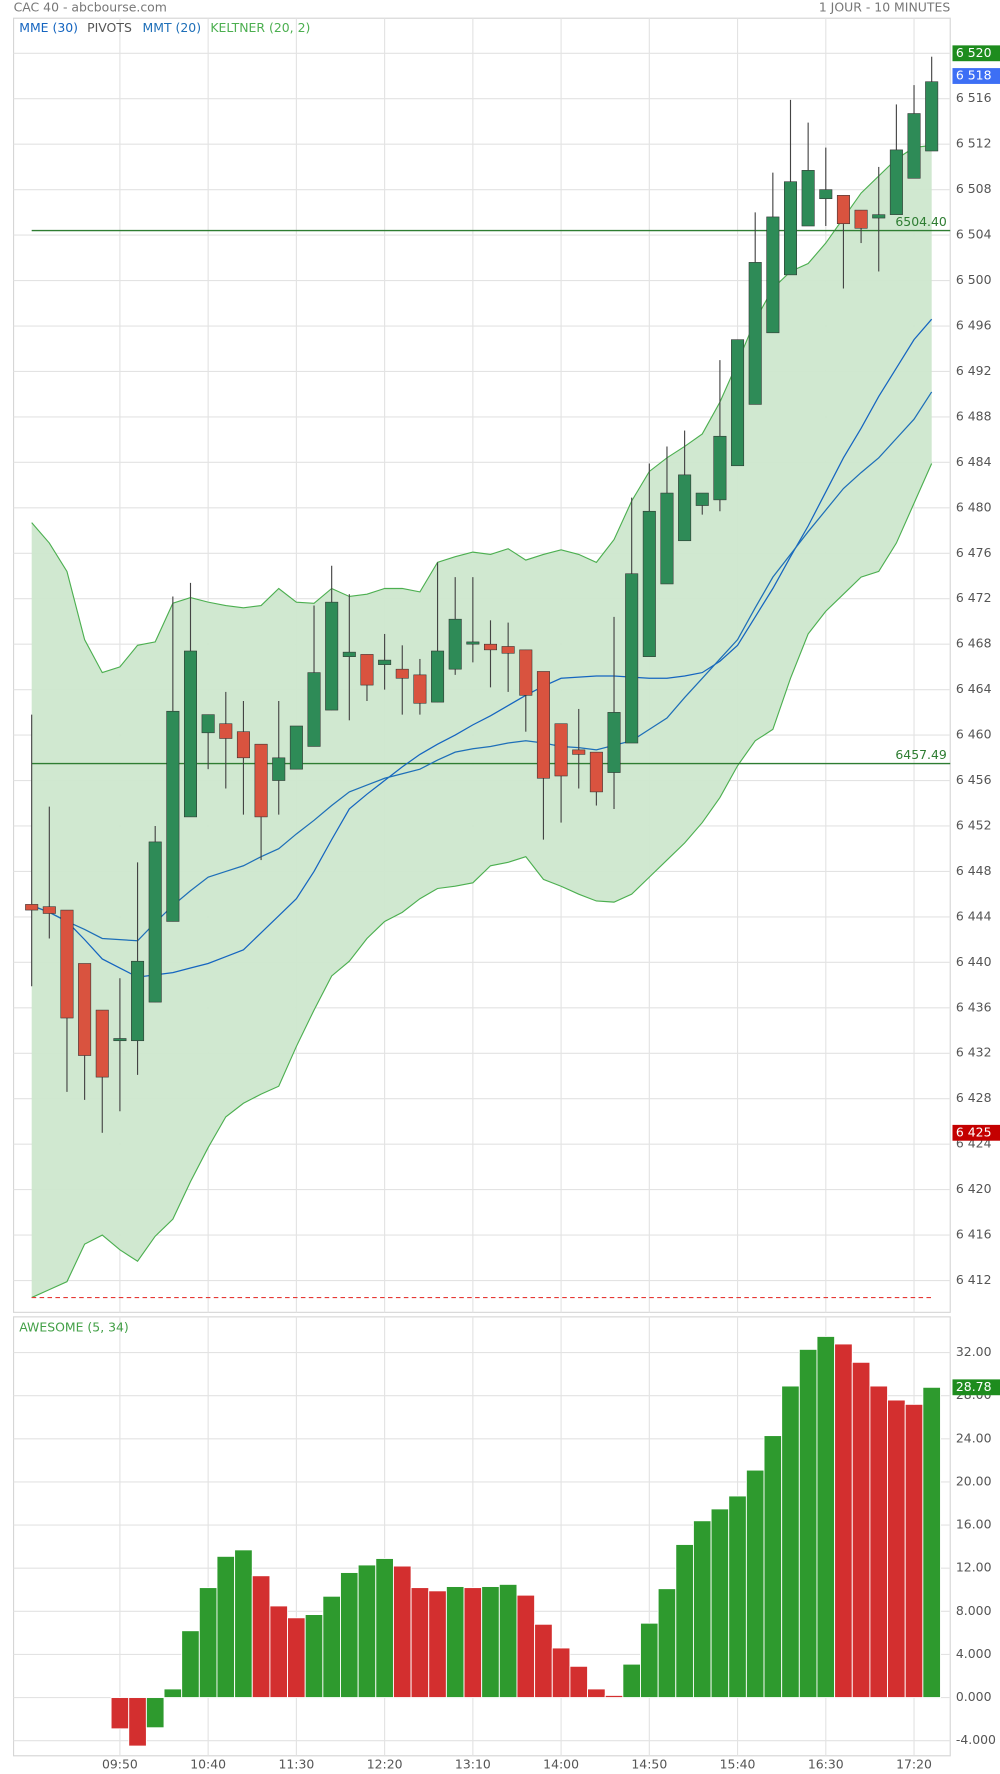 The height and width of the screenshot is (1774, 1000). What do you see at coordinates (974, 1437) in the screenshot?
I see `y-tick-label: 24.00` at bounding box center [974, 1437].